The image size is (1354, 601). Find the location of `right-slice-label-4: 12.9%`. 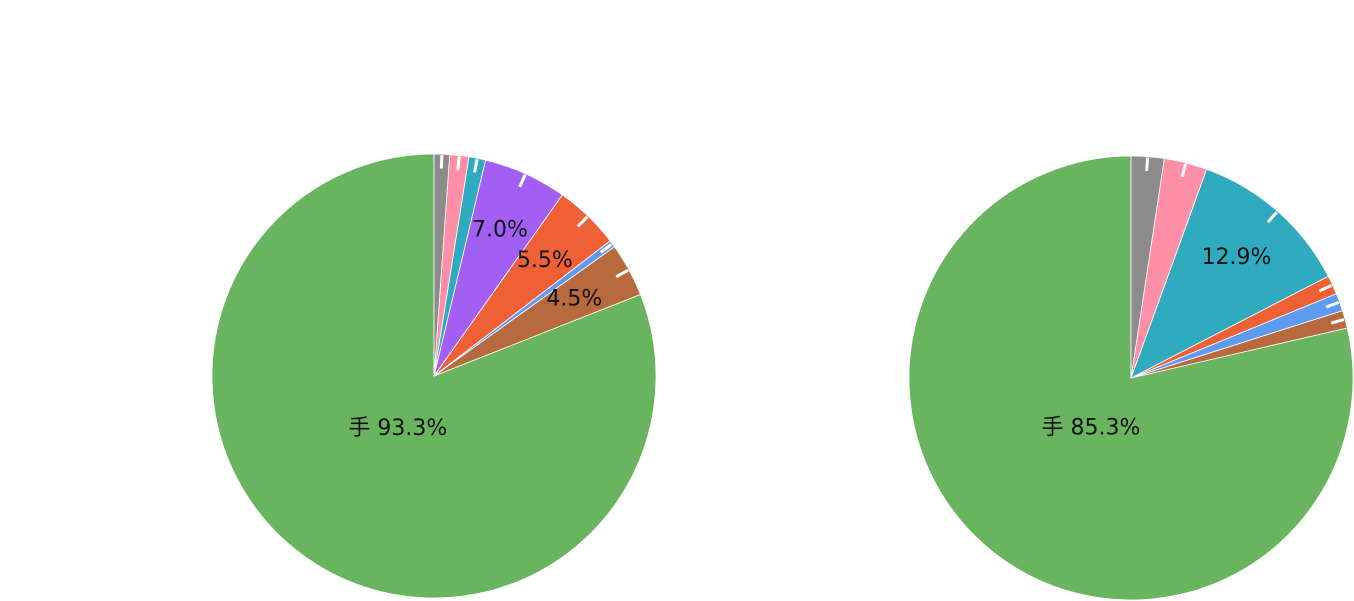

right-slice-label-4: 12.9% is located at coordinates (1237, 257).